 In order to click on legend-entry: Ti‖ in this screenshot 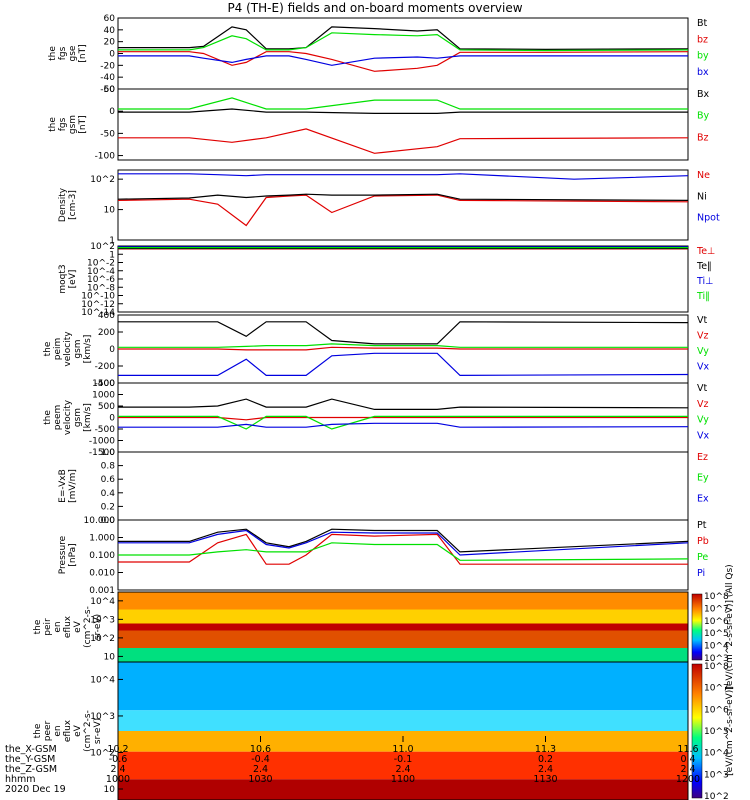, I will do `click(703, 296)`.